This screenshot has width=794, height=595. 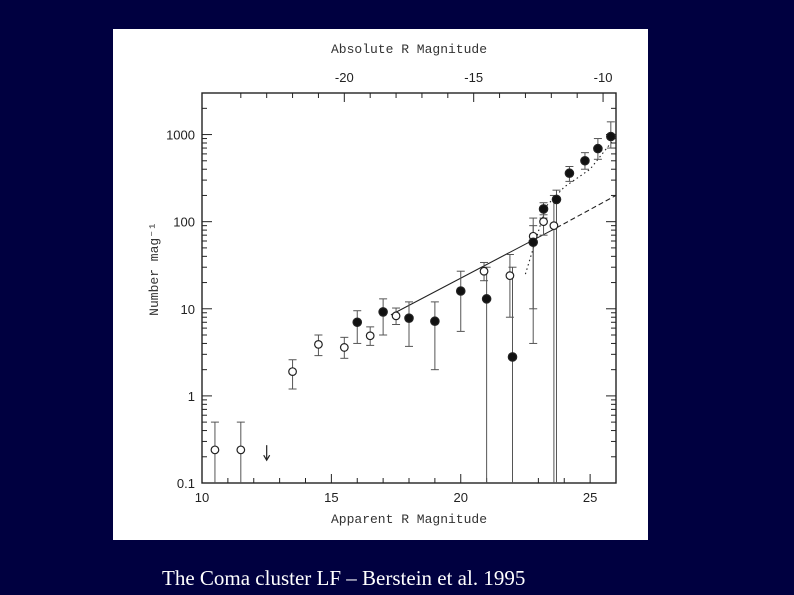 I want to click on fit-line-dotted, so click(x=570, y=205).